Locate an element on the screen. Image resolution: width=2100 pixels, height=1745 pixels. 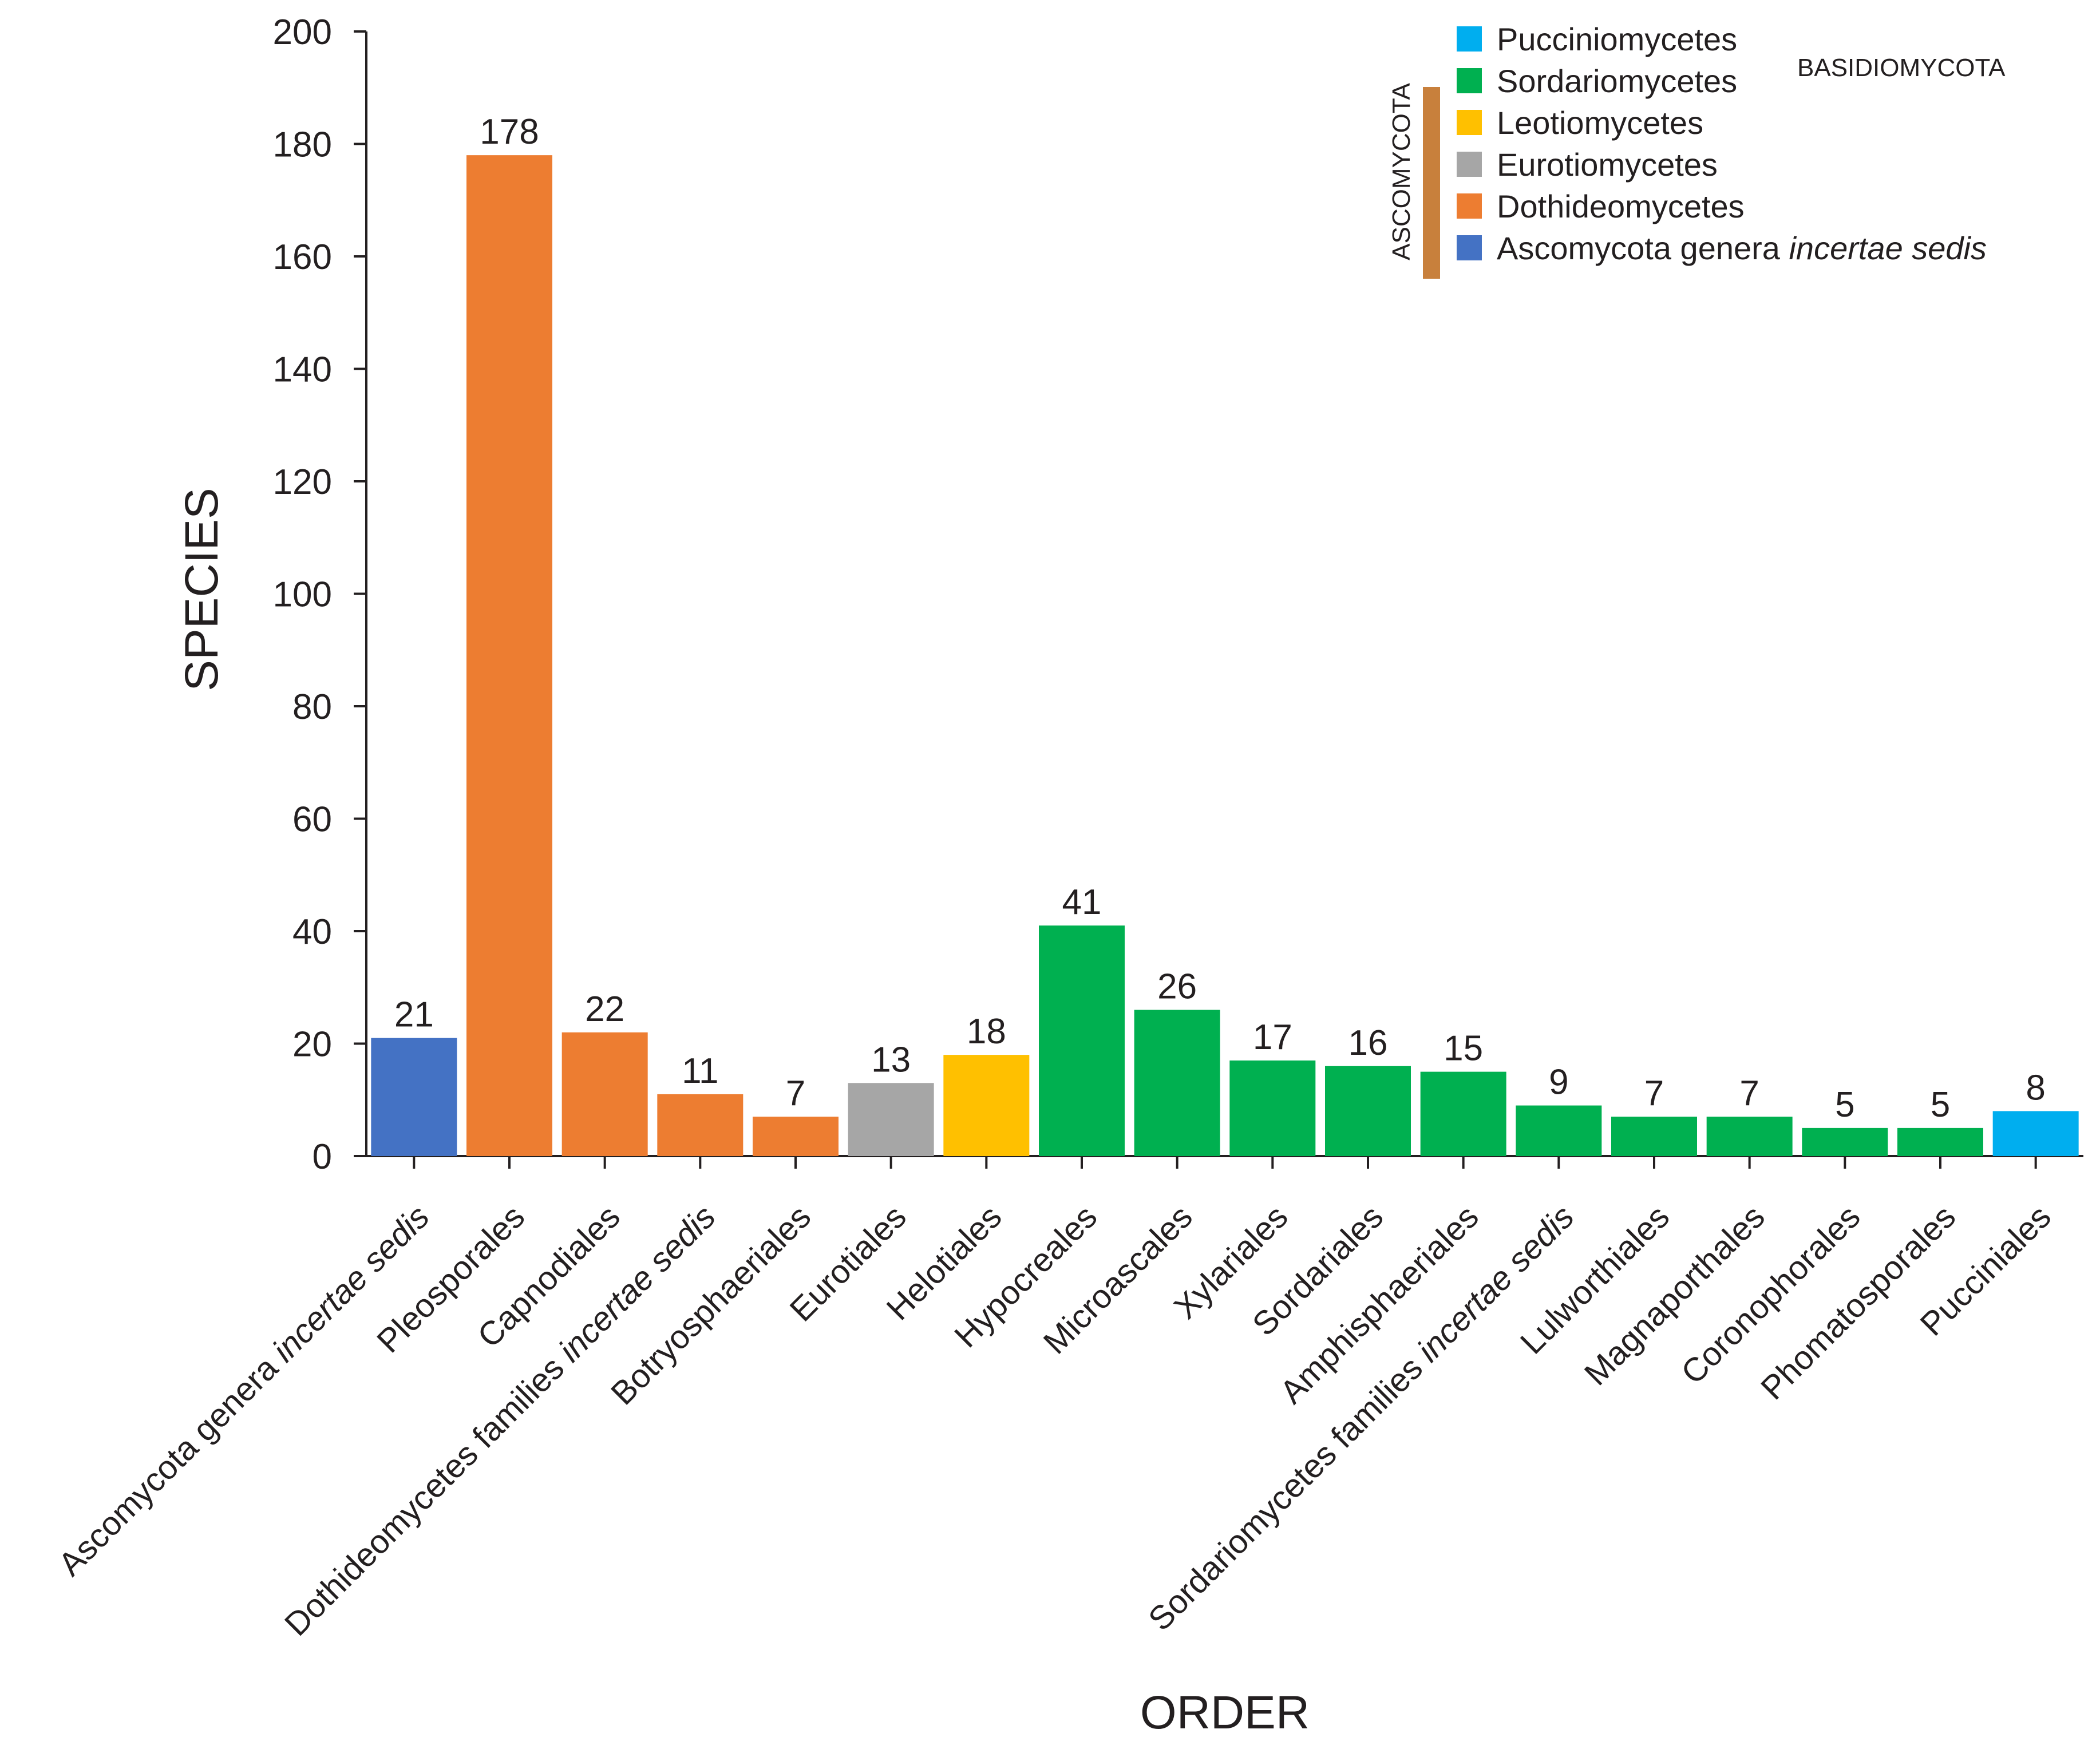
x-tick-label-text: Coronophorales is located at coordinates (1771, 1294).